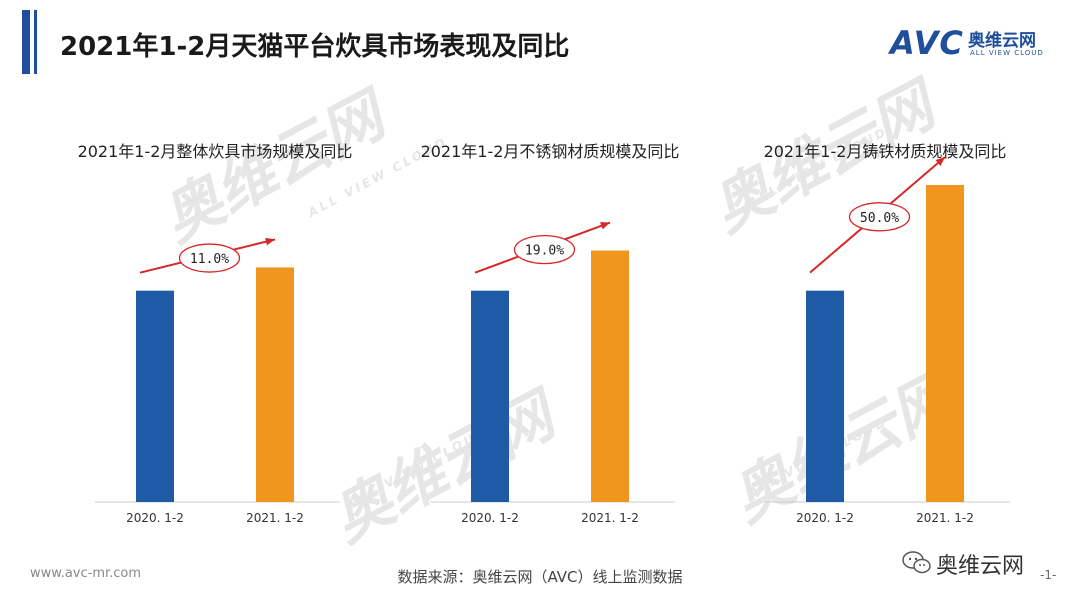 The width and height of the screenshot is (1080, 608). What do you see at coordinates (885, 151) in the screenshot?
I see `chart-title: 2021年1-2月铸铁材质规模及同比` at bounding box center [885, 151].